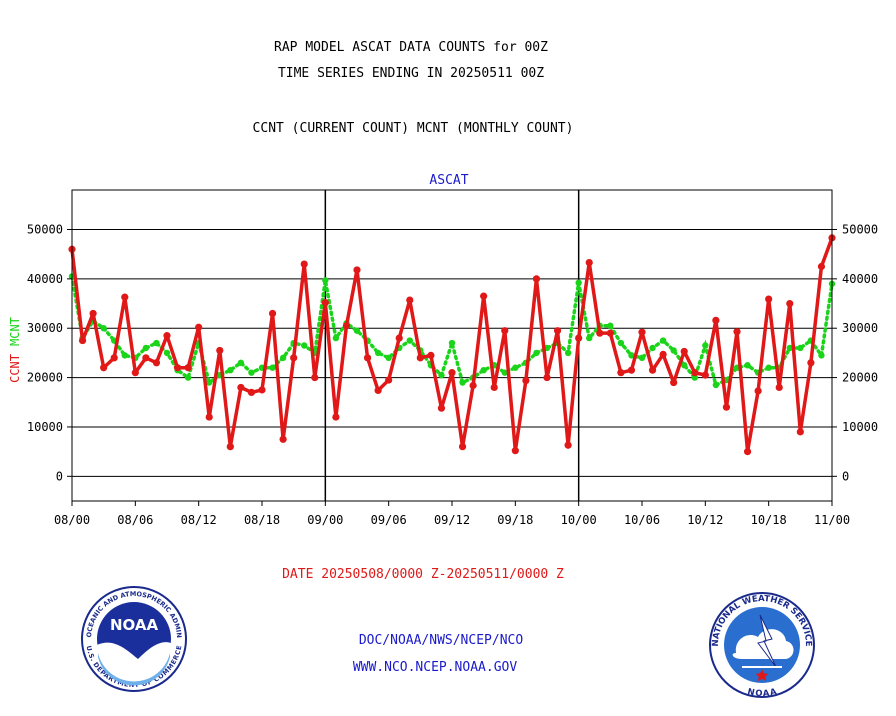 This screenshot has height=716, width=896. What do you see at coordinates (134, 625) in the screenshot?
I see `noaa-logo-text: NOAA` at bounding box center [134, 625].